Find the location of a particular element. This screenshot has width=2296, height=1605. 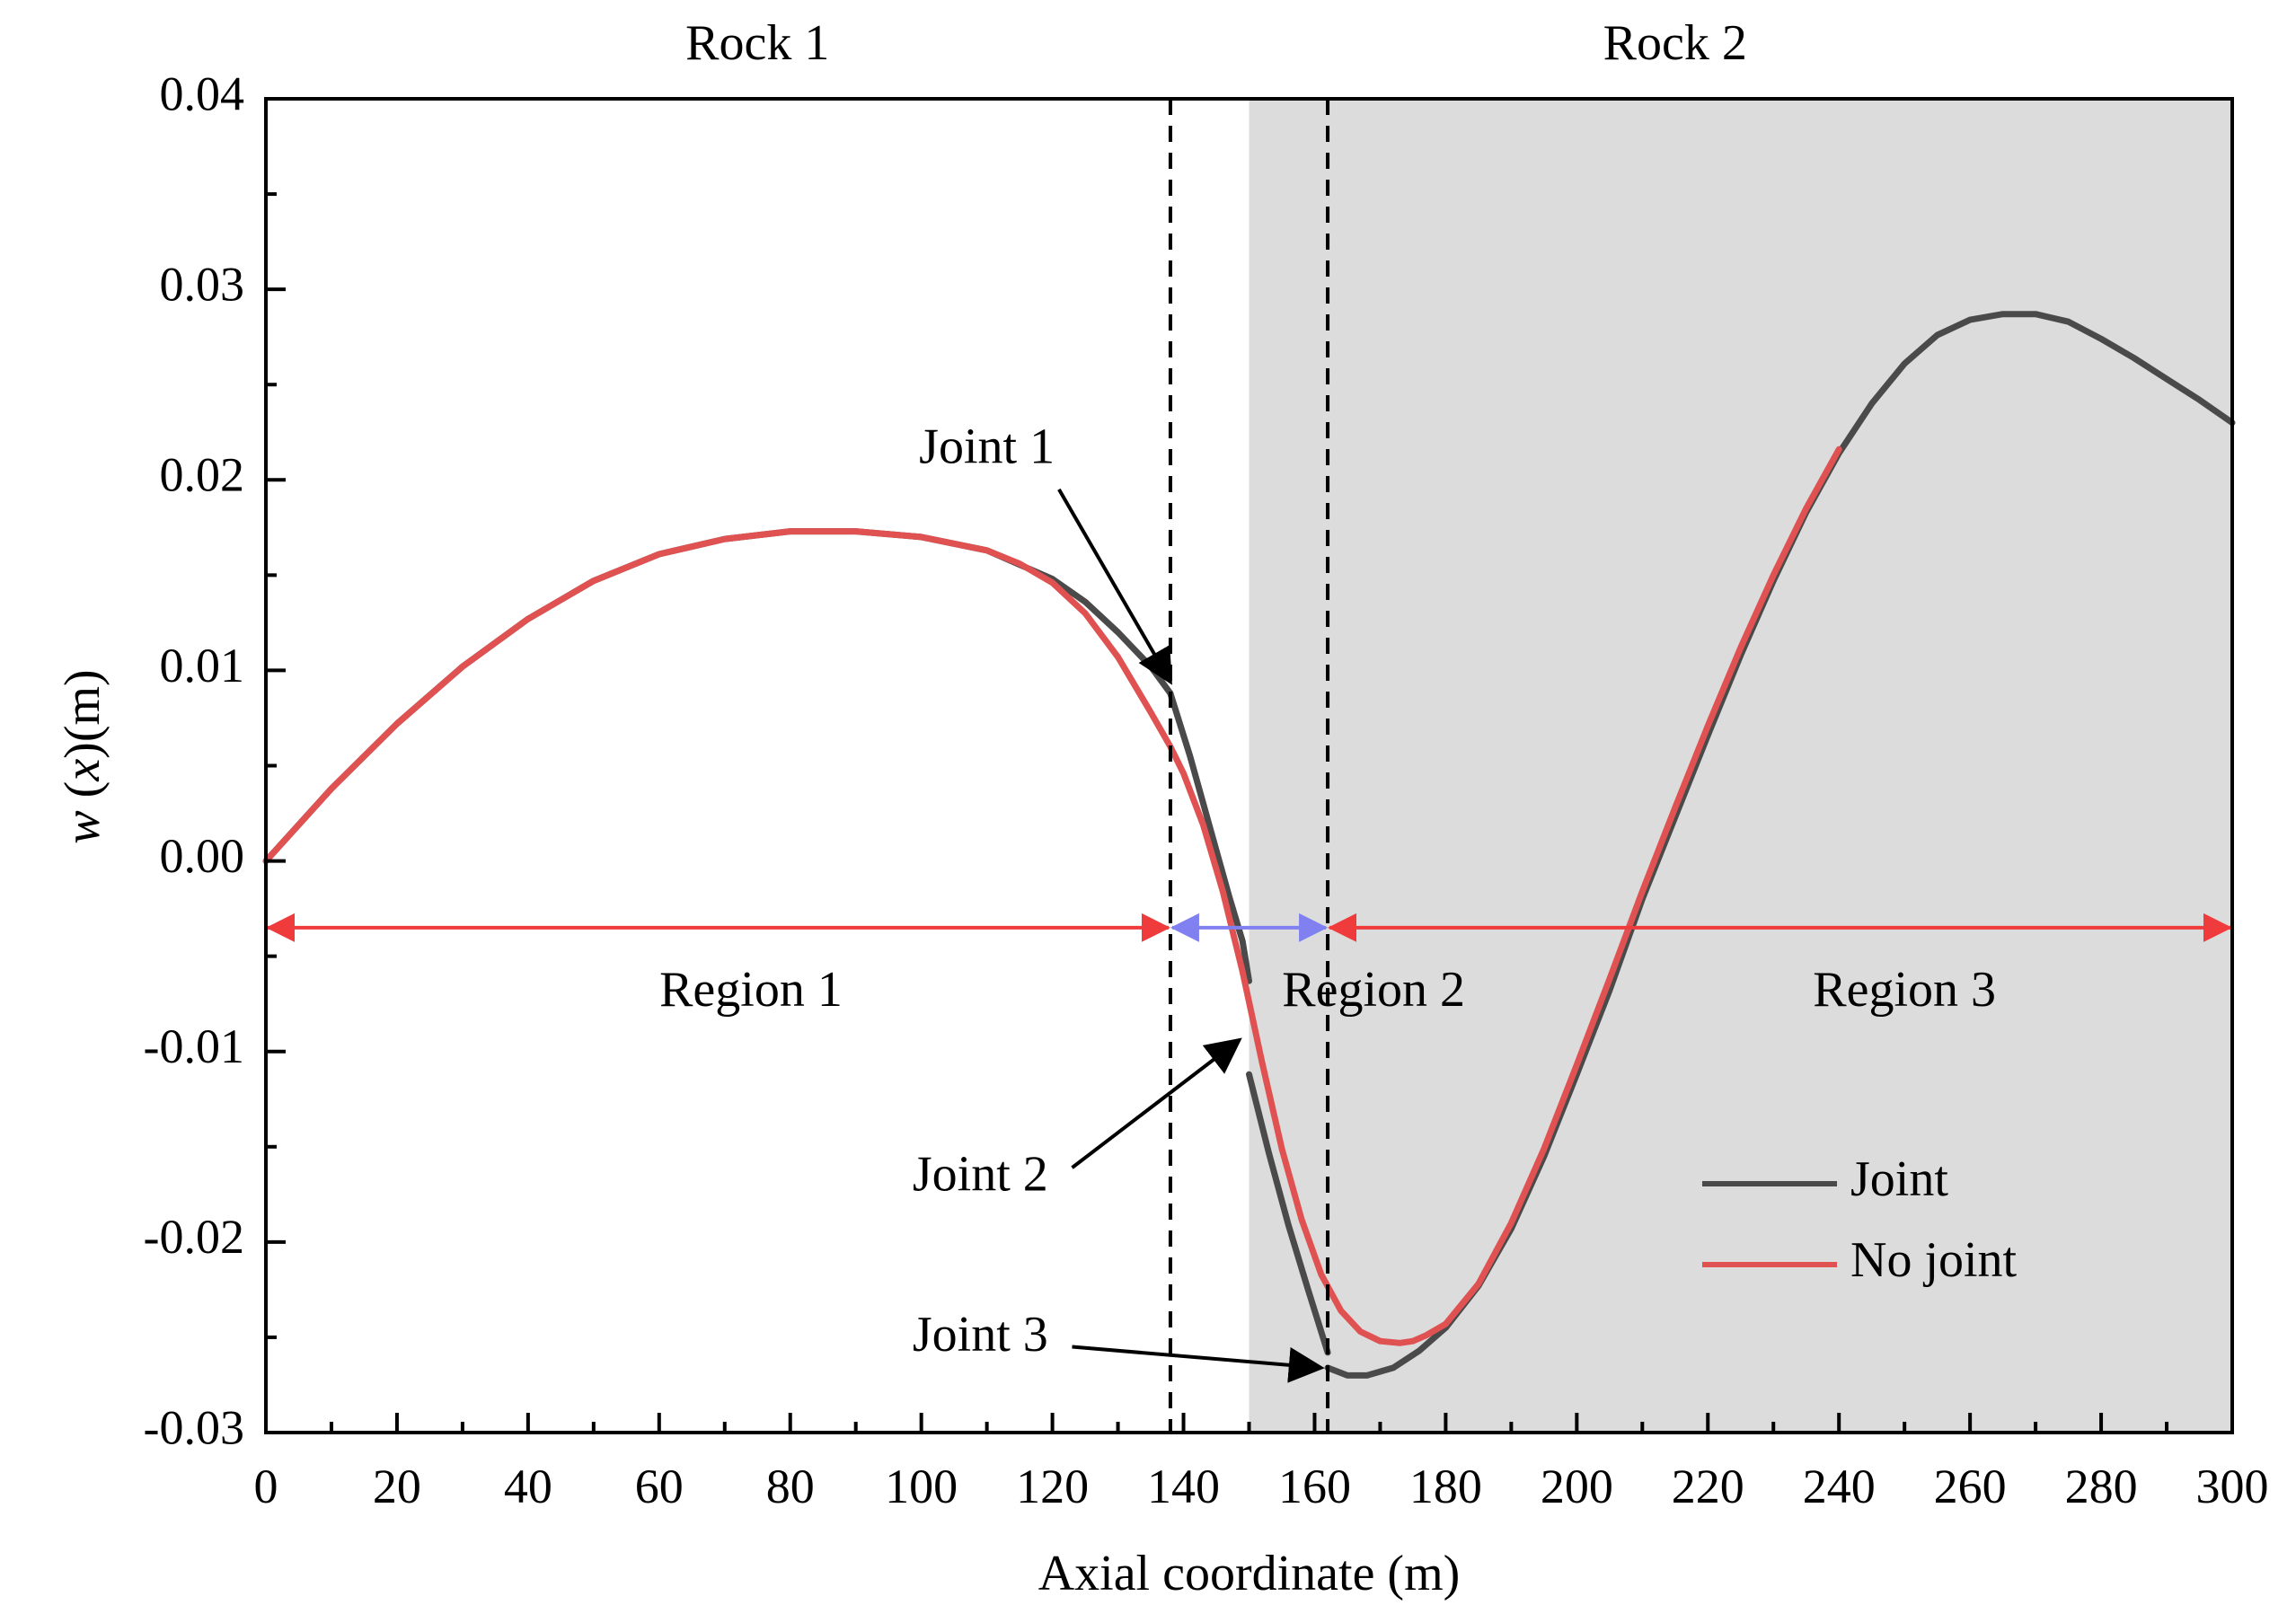

y-axis-title-x: x is located at coordinates (82, 770).